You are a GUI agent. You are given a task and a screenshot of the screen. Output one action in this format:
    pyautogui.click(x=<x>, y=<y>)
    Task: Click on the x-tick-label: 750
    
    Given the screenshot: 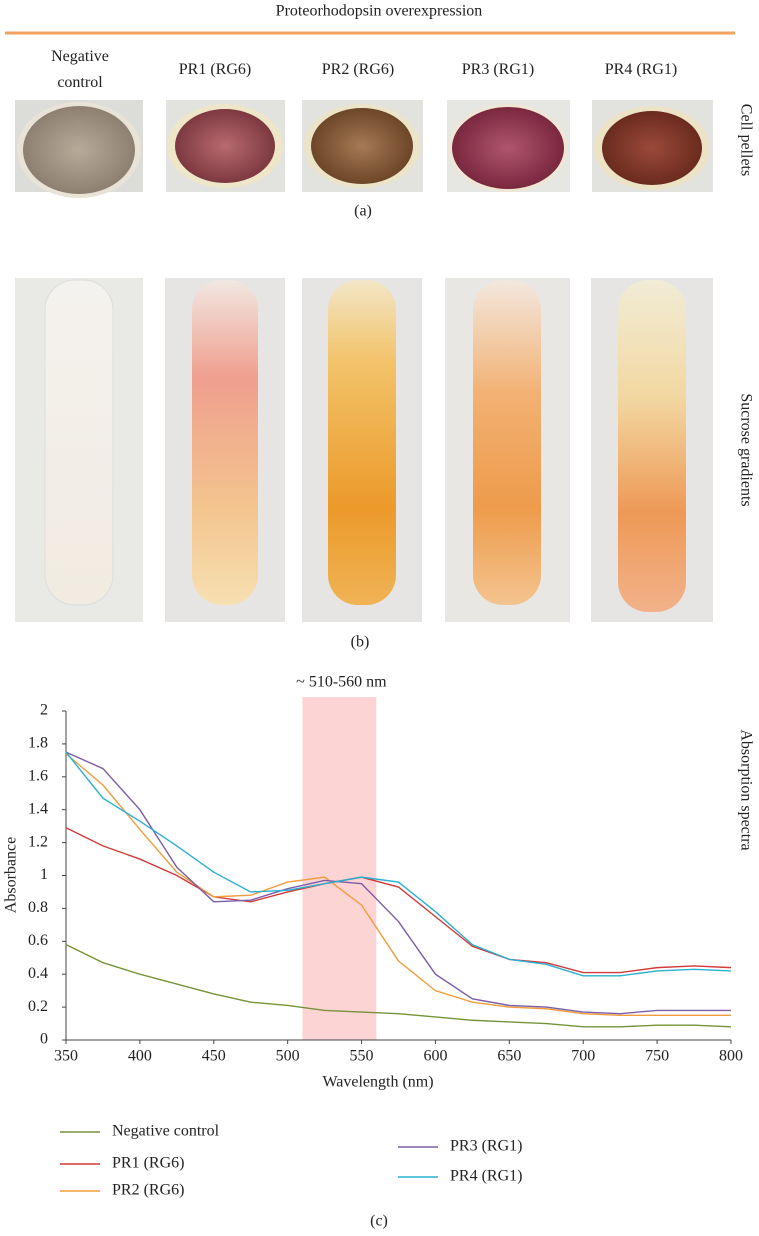 What is the action you would take?
    pyautogui.click(x=657, y=1056)
    